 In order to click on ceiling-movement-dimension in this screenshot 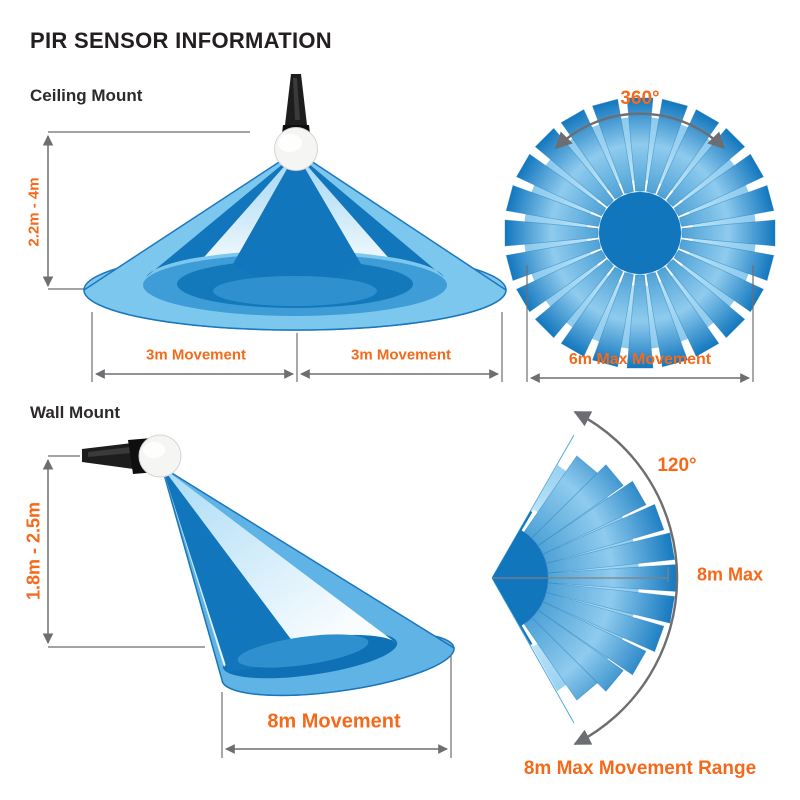, I will do `click(297, 347)`.